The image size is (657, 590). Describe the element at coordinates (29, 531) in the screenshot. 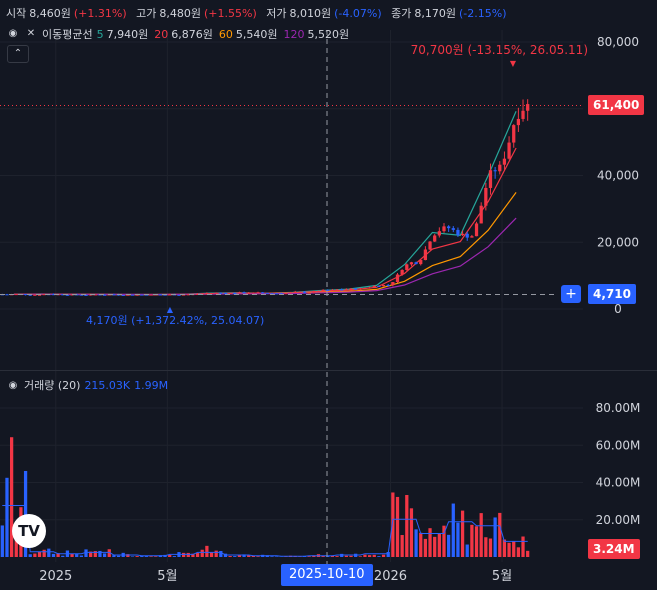

I see `tradingview-logo: TV` at that location.